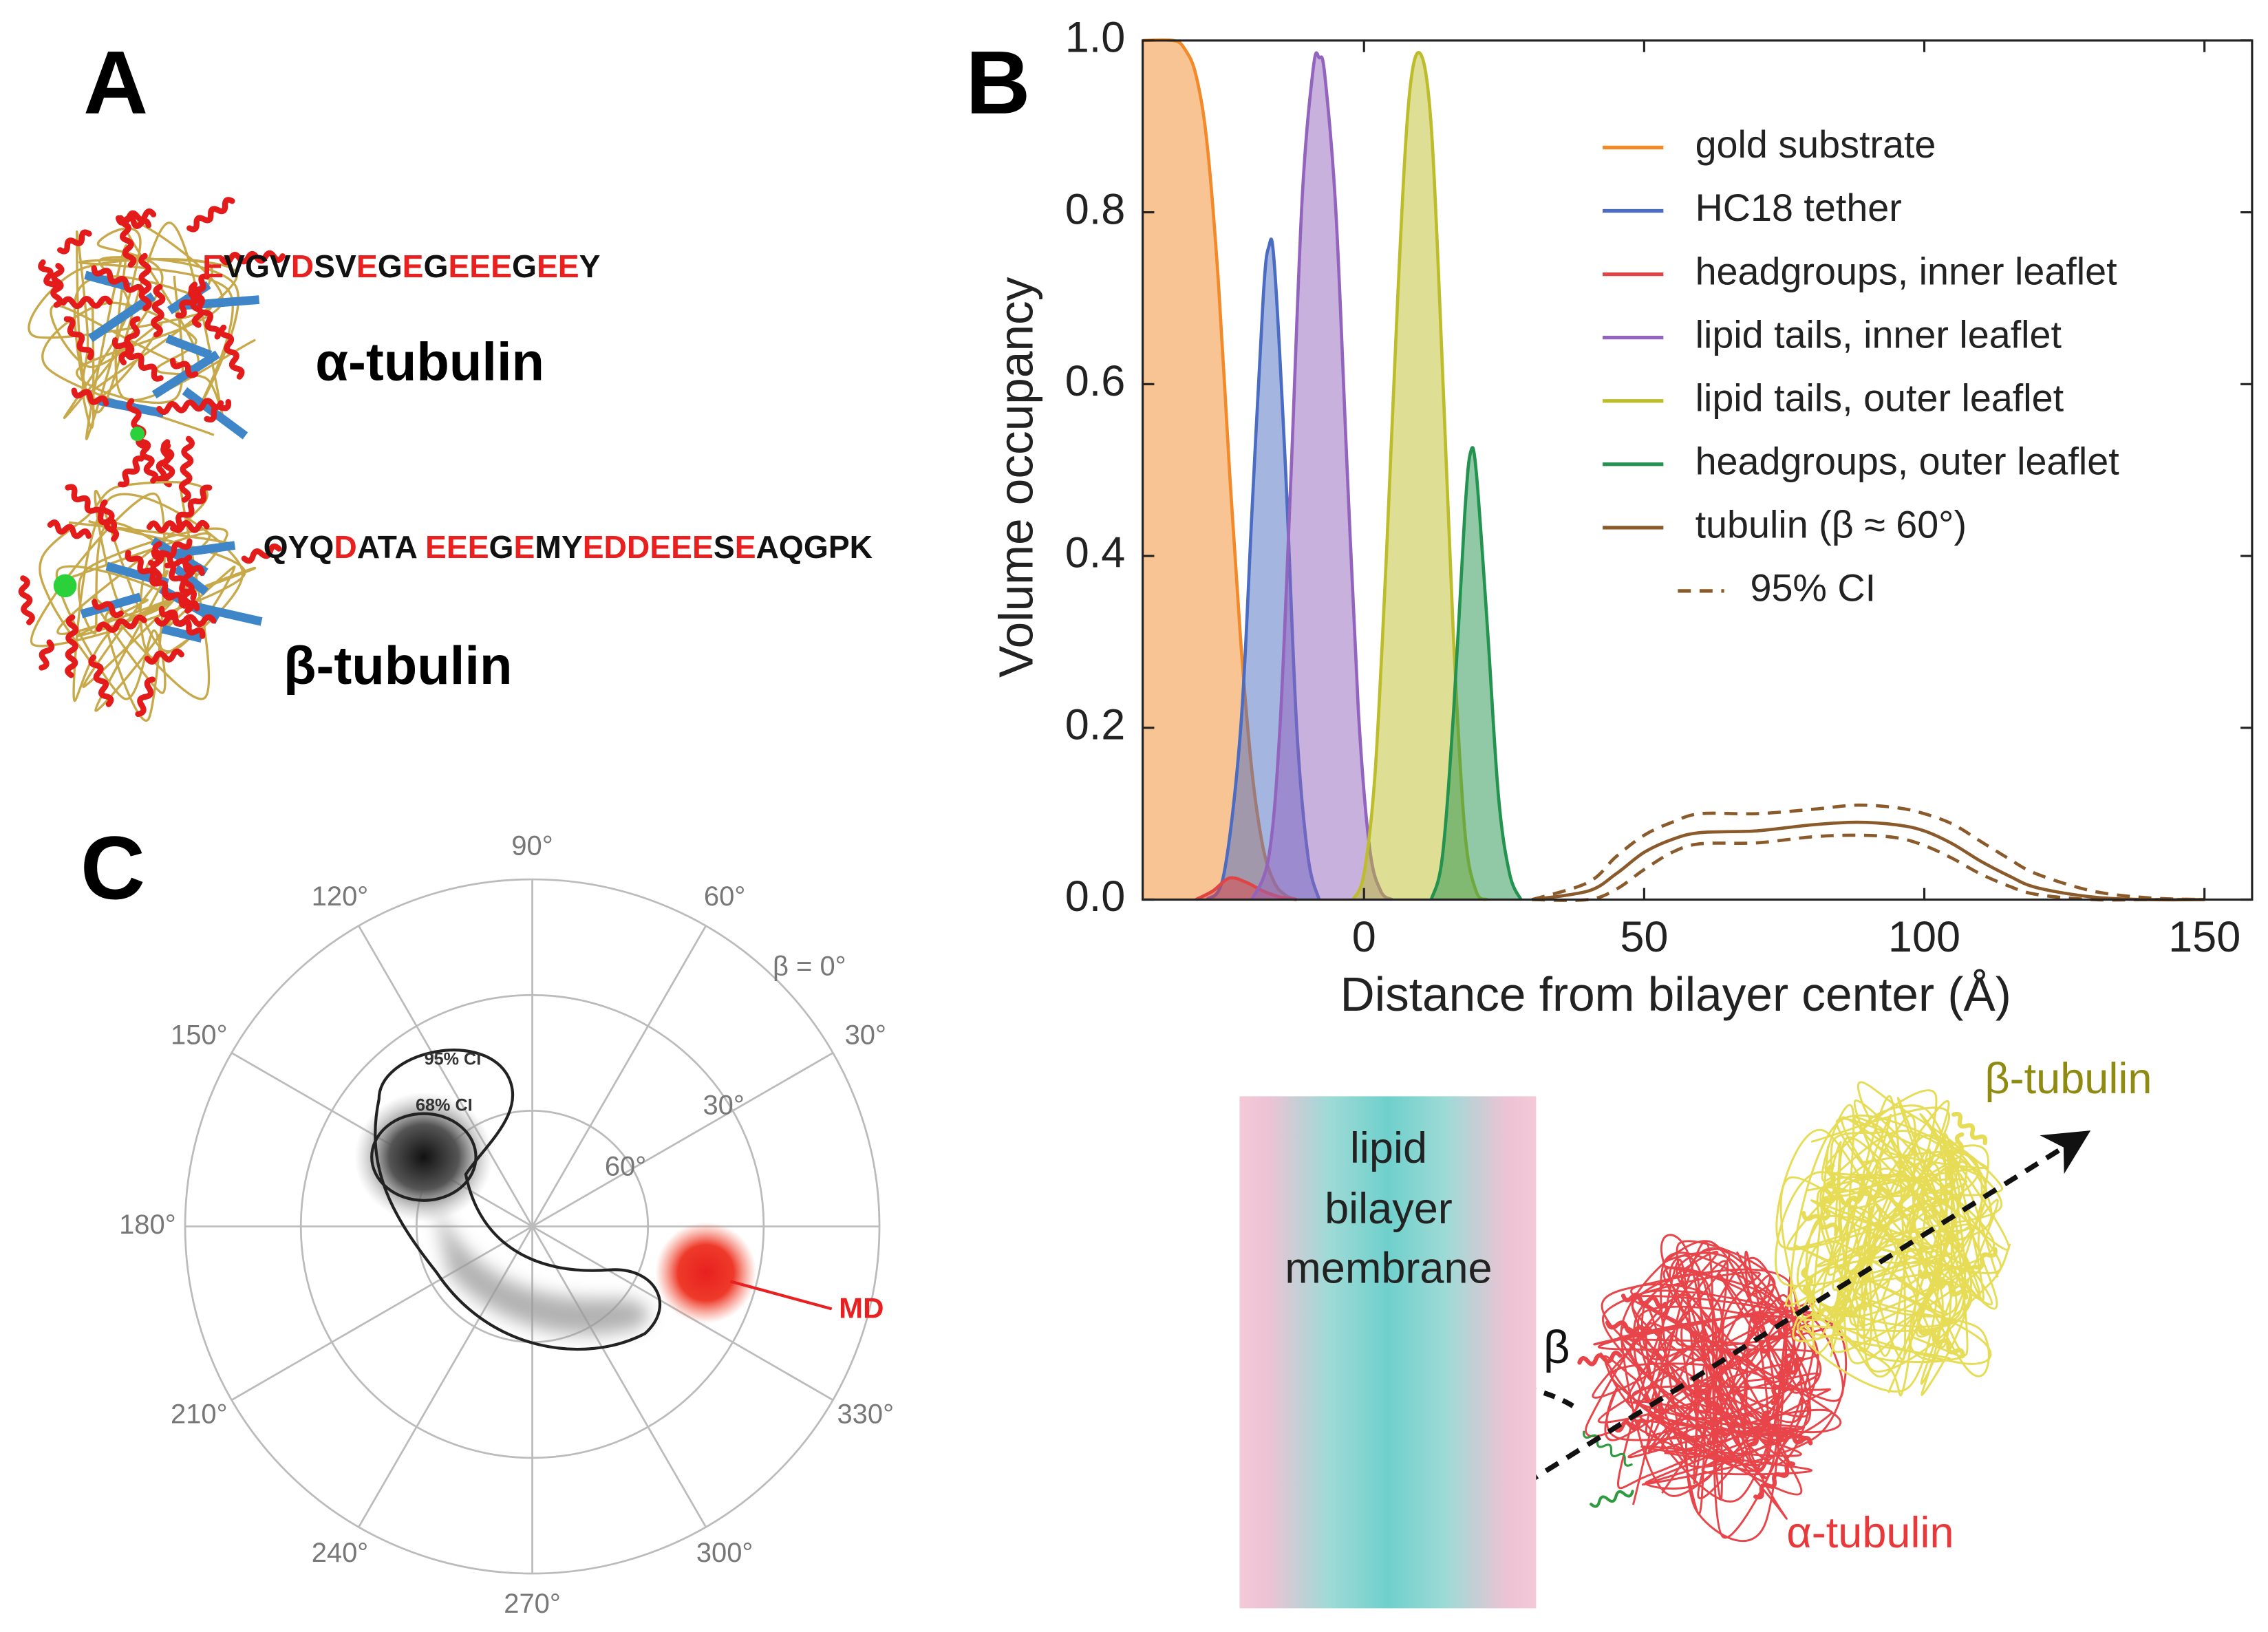 The image size is (2268, 1632). Describe the element at coordinates (1388, 1148) in the screenshot. I see `membrane-label: lipid` at that location.